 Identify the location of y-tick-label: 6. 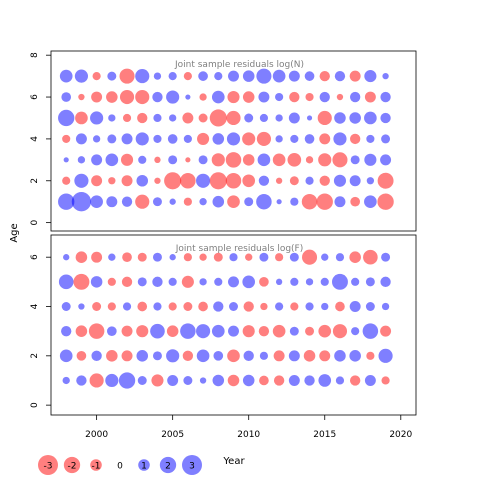
(35, 257).